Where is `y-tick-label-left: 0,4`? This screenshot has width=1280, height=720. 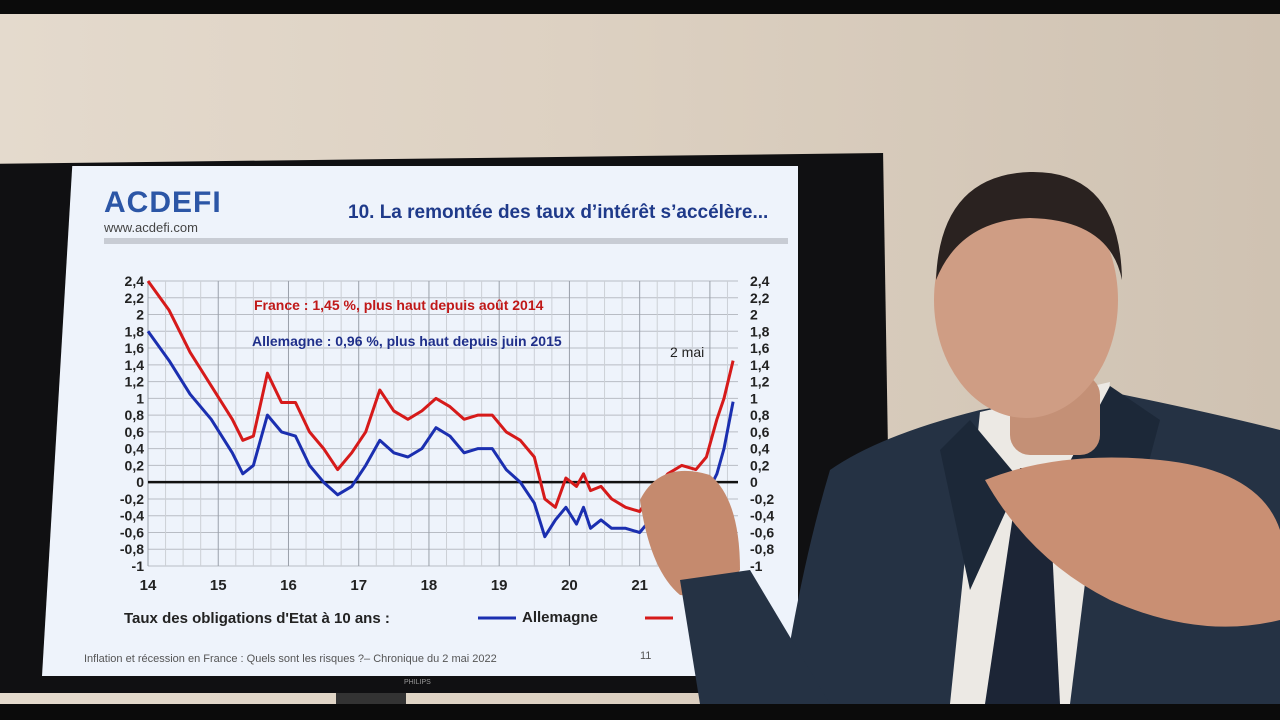 y-tick-label-left: 0,4 is located at coordinates (135, 449).